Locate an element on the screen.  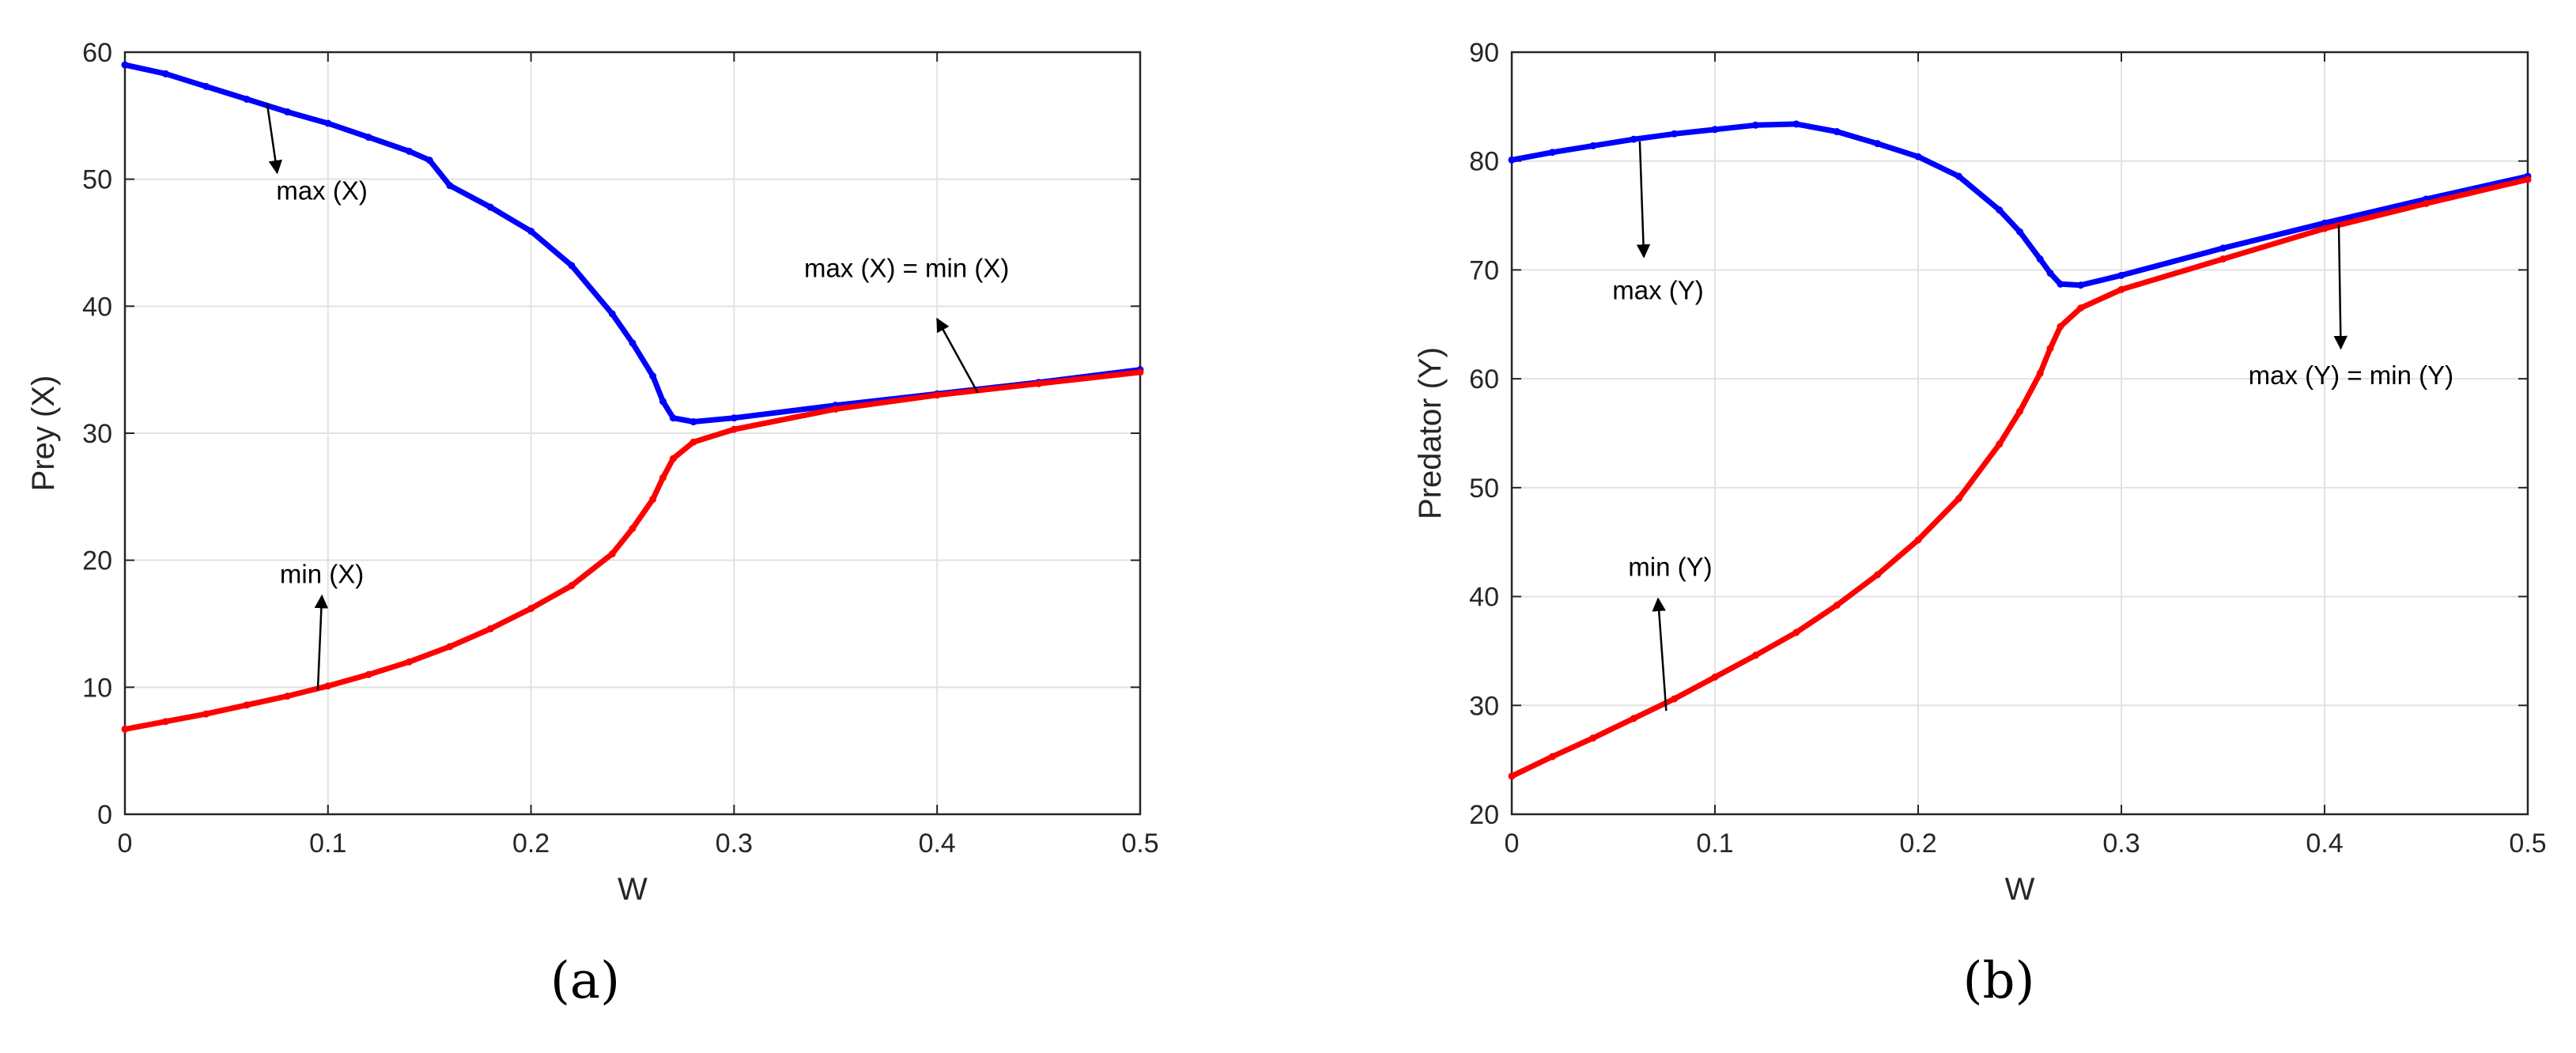
y-axis-label: Prey (X) is located at coordinates (43, 434).